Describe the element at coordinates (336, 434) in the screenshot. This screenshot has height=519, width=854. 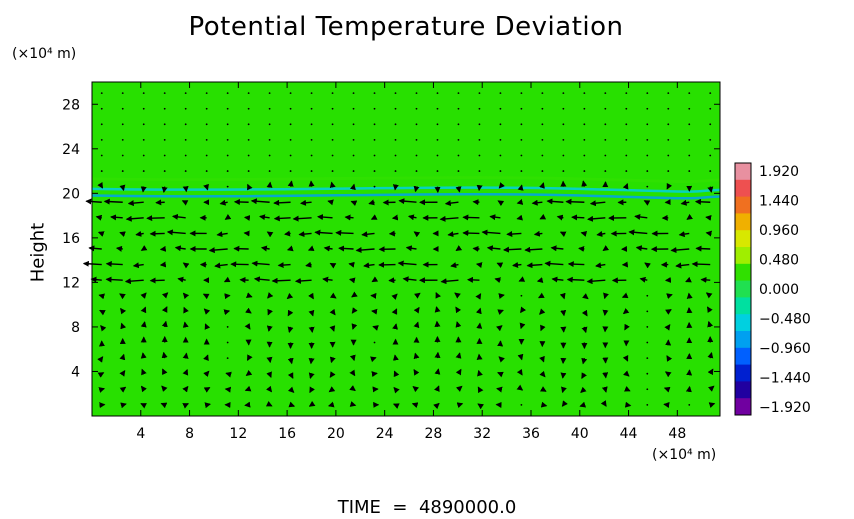
I see `x-tick-label: 20` at that location.